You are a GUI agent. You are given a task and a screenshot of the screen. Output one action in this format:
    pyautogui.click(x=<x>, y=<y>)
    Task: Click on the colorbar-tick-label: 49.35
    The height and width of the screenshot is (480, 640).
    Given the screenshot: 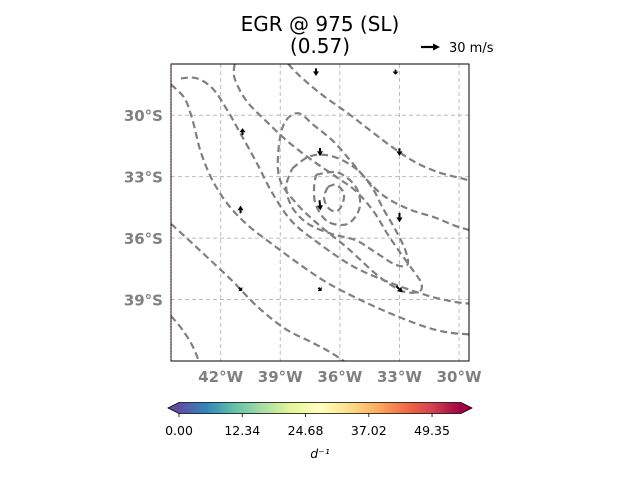 What is the action you would take?
    pyautogui.click(x=432, y=430)
    